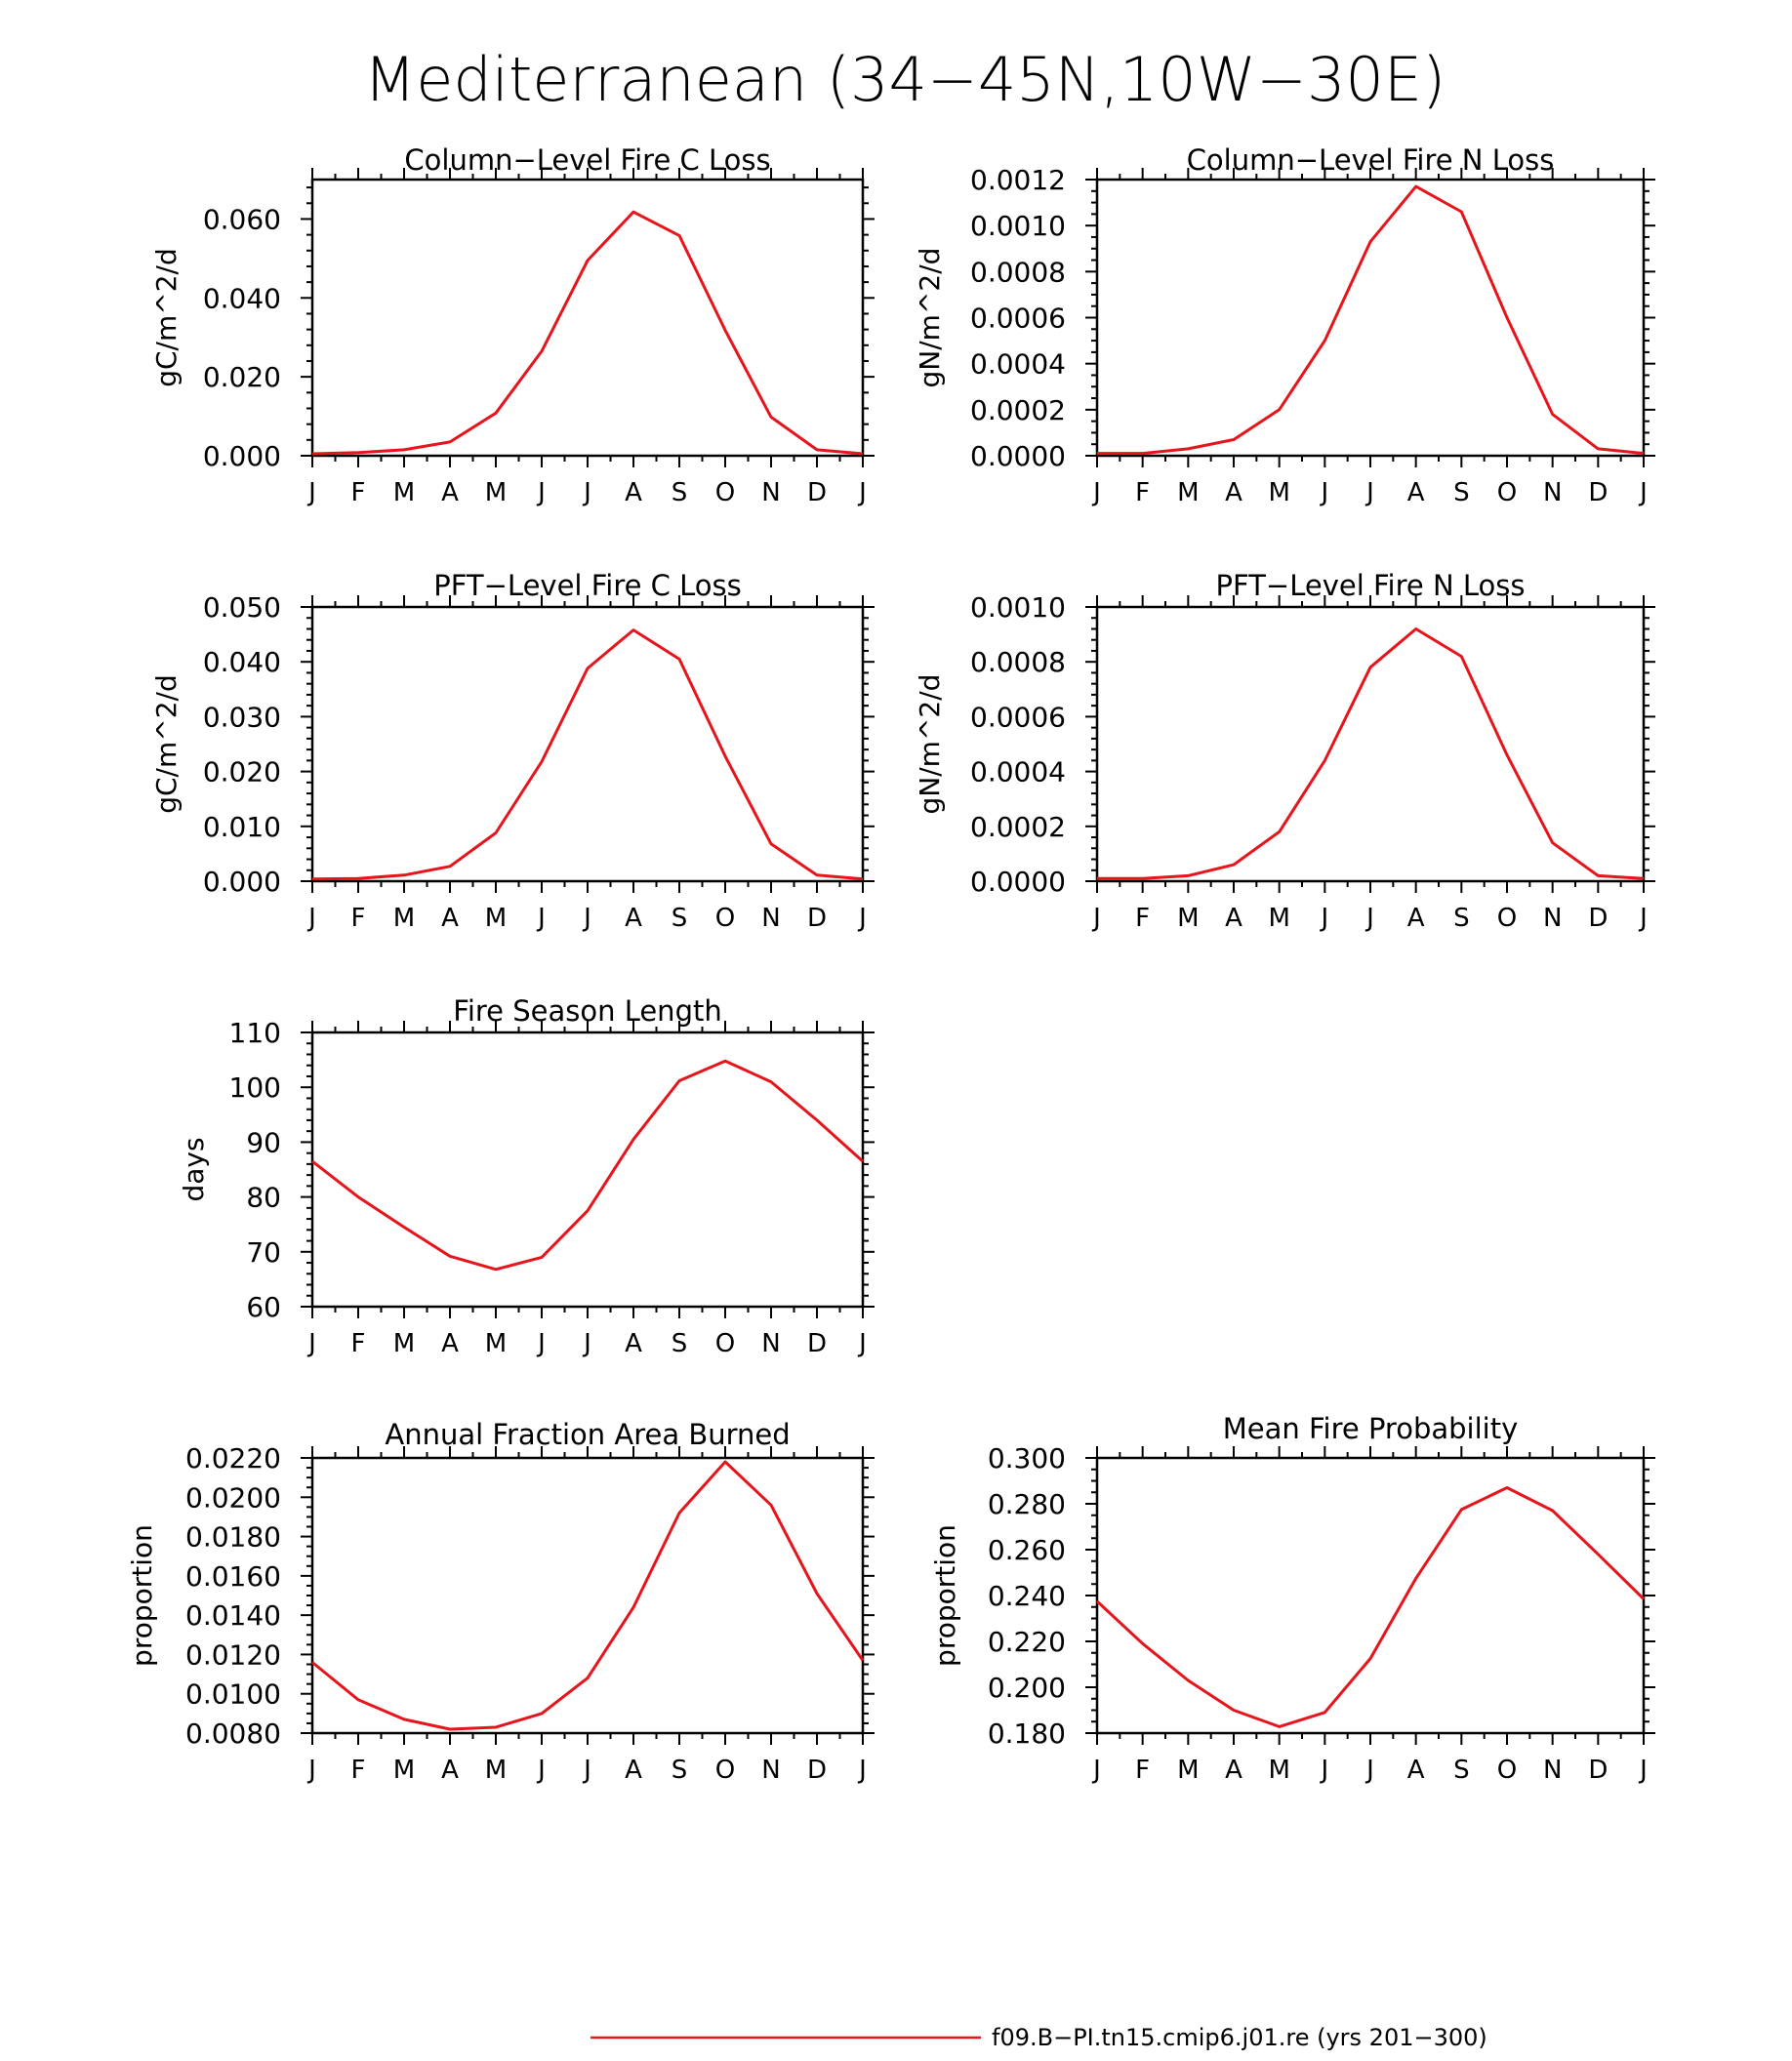  Describe the element at coordinates (242, 827) in the screenshot. I see `y-tick-label: 0.010` at that location.